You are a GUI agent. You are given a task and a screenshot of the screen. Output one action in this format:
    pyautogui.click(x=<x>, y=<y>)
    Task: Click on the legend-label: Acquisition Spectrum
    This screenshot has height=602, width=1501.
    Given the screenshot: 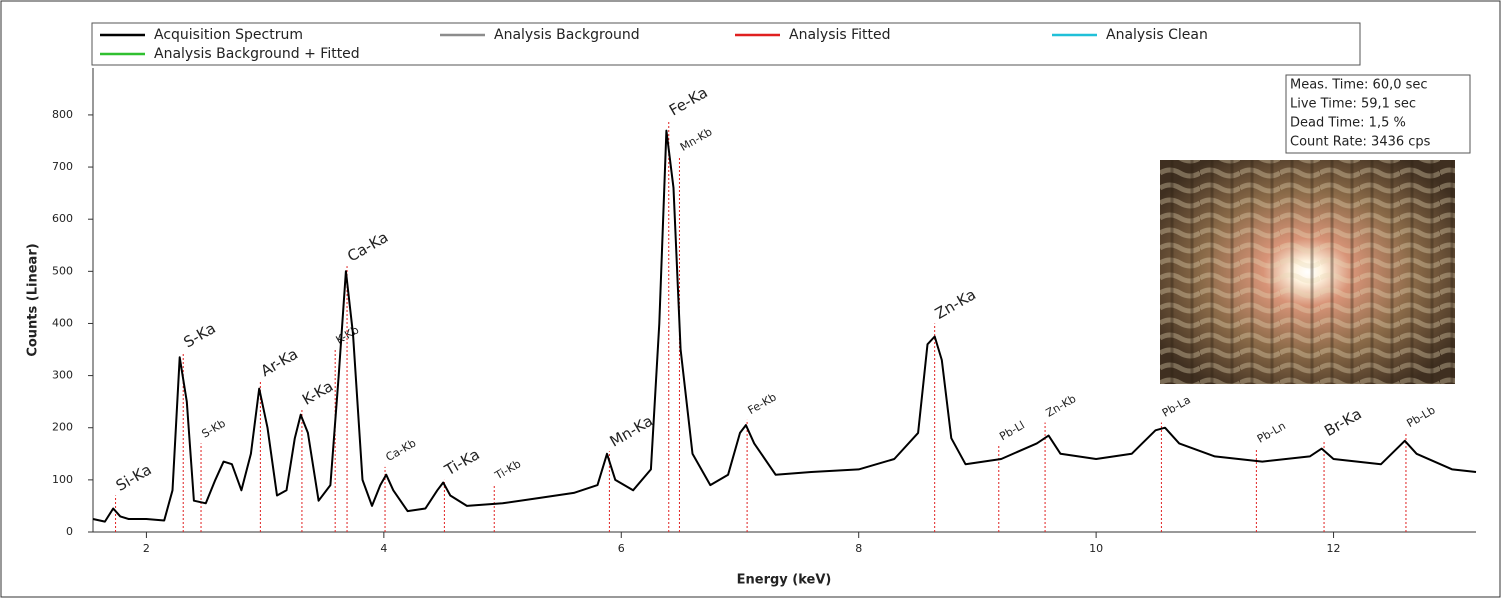 What is the action you would take?
    pyautogui.click(x=228, y=35)
    